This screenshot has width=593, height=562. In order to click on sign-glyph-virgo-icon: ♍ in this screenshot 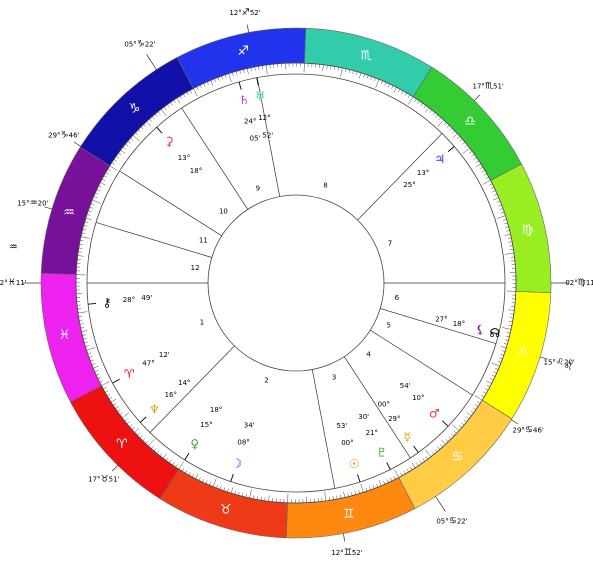, I will do `click(528, 230)`.